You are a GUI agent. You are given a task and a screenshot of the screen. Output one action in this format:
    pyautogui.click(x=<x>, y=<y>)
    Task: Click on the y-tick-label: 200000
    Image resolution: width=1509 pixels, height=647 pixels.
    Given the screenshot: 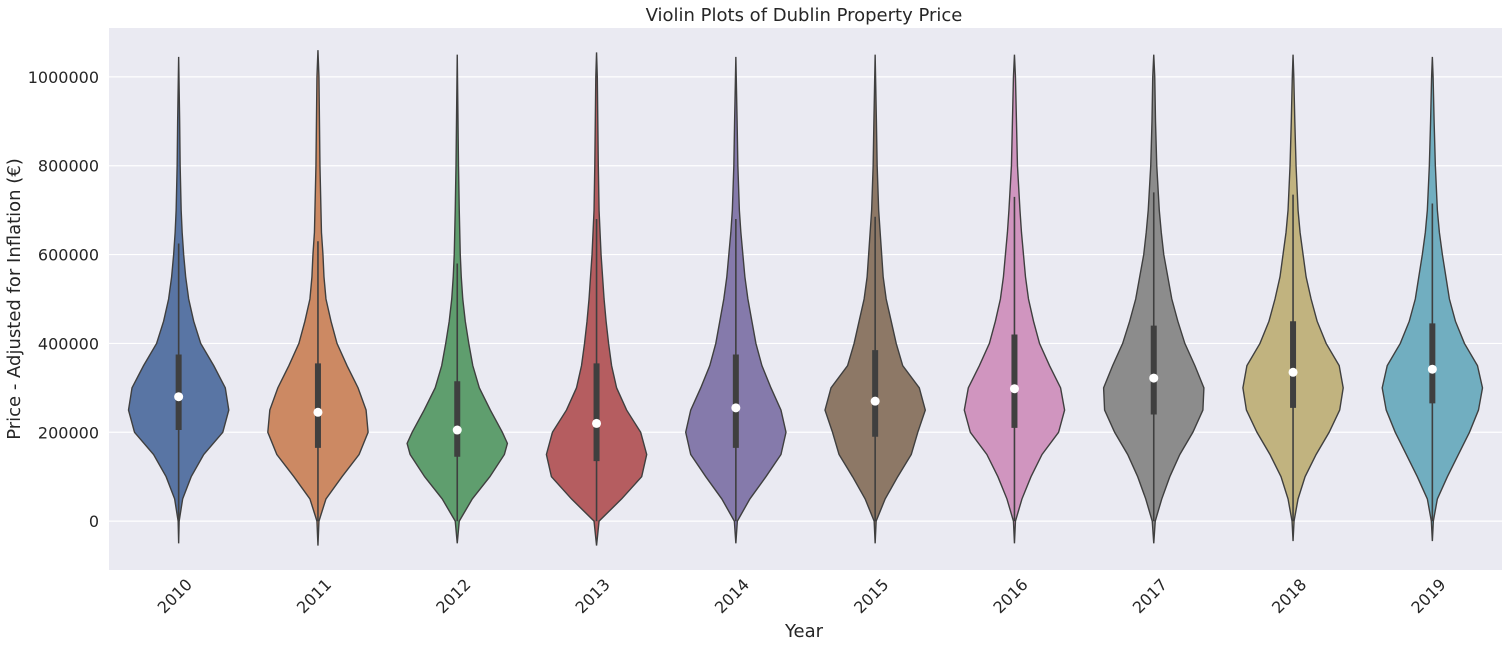 What is the action you would take?
    pyautogui.click(x=68, y=432)
    